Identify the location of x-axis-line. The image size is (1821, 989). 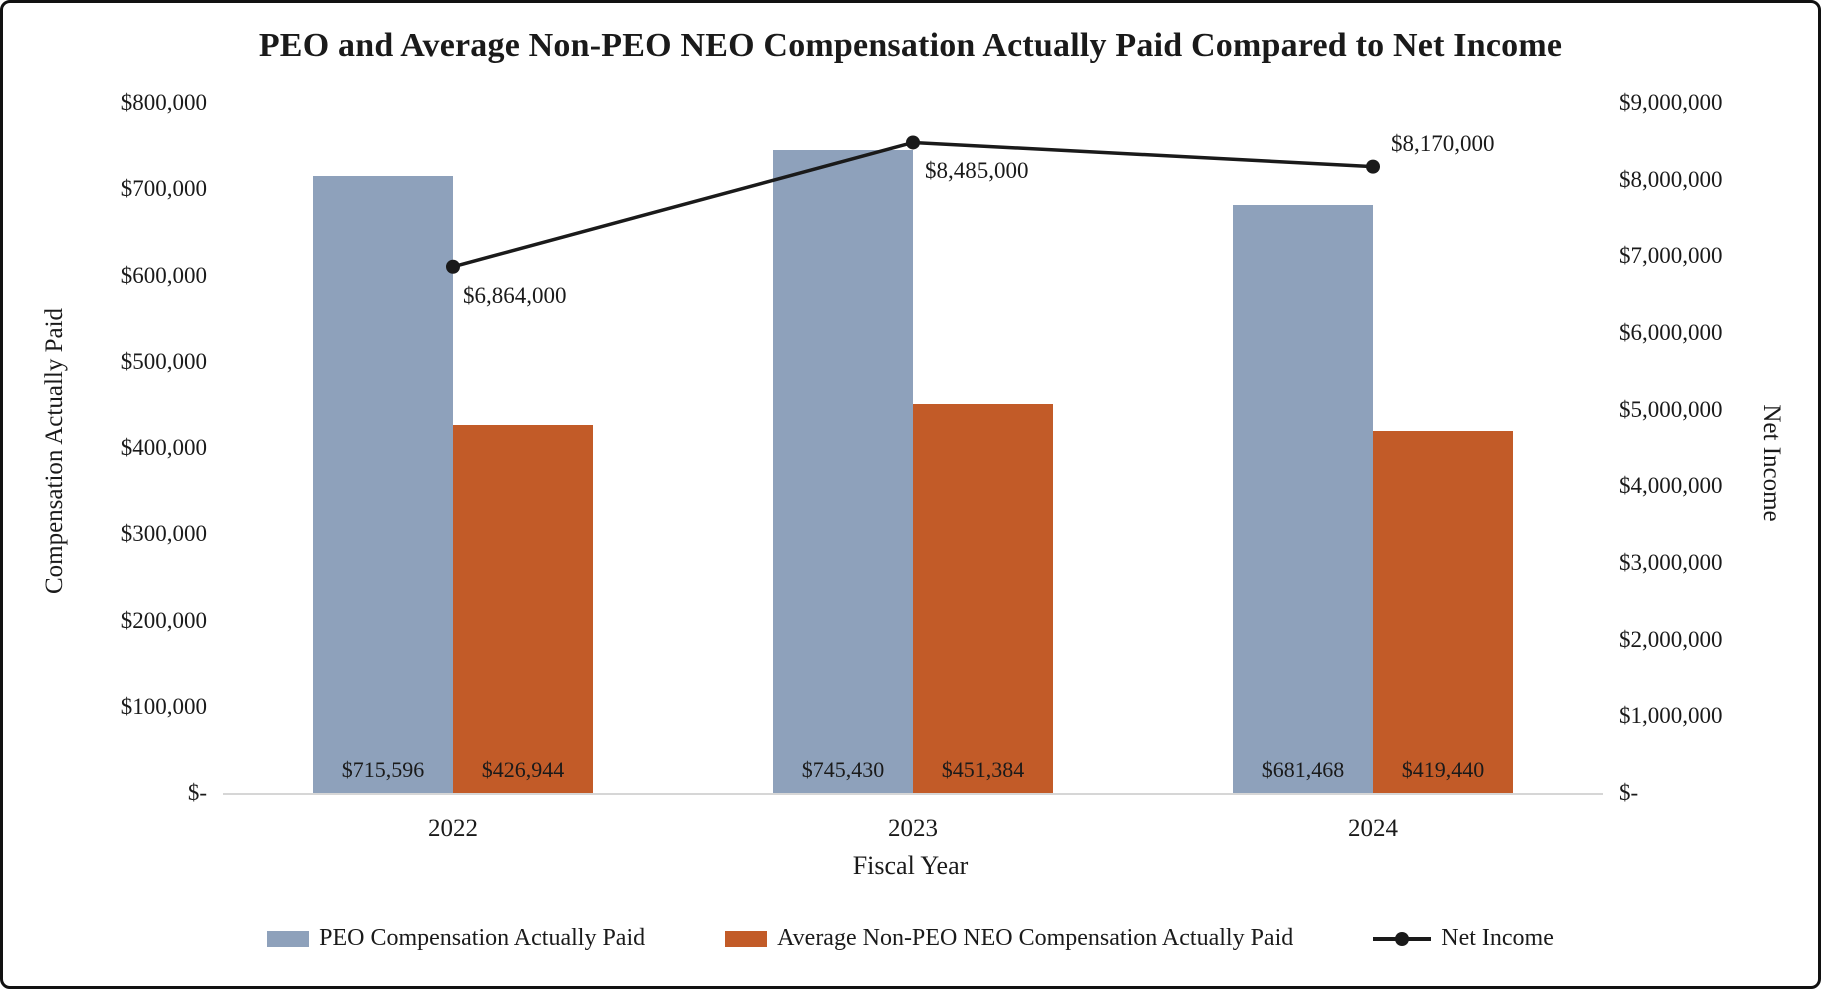
(913, 794).